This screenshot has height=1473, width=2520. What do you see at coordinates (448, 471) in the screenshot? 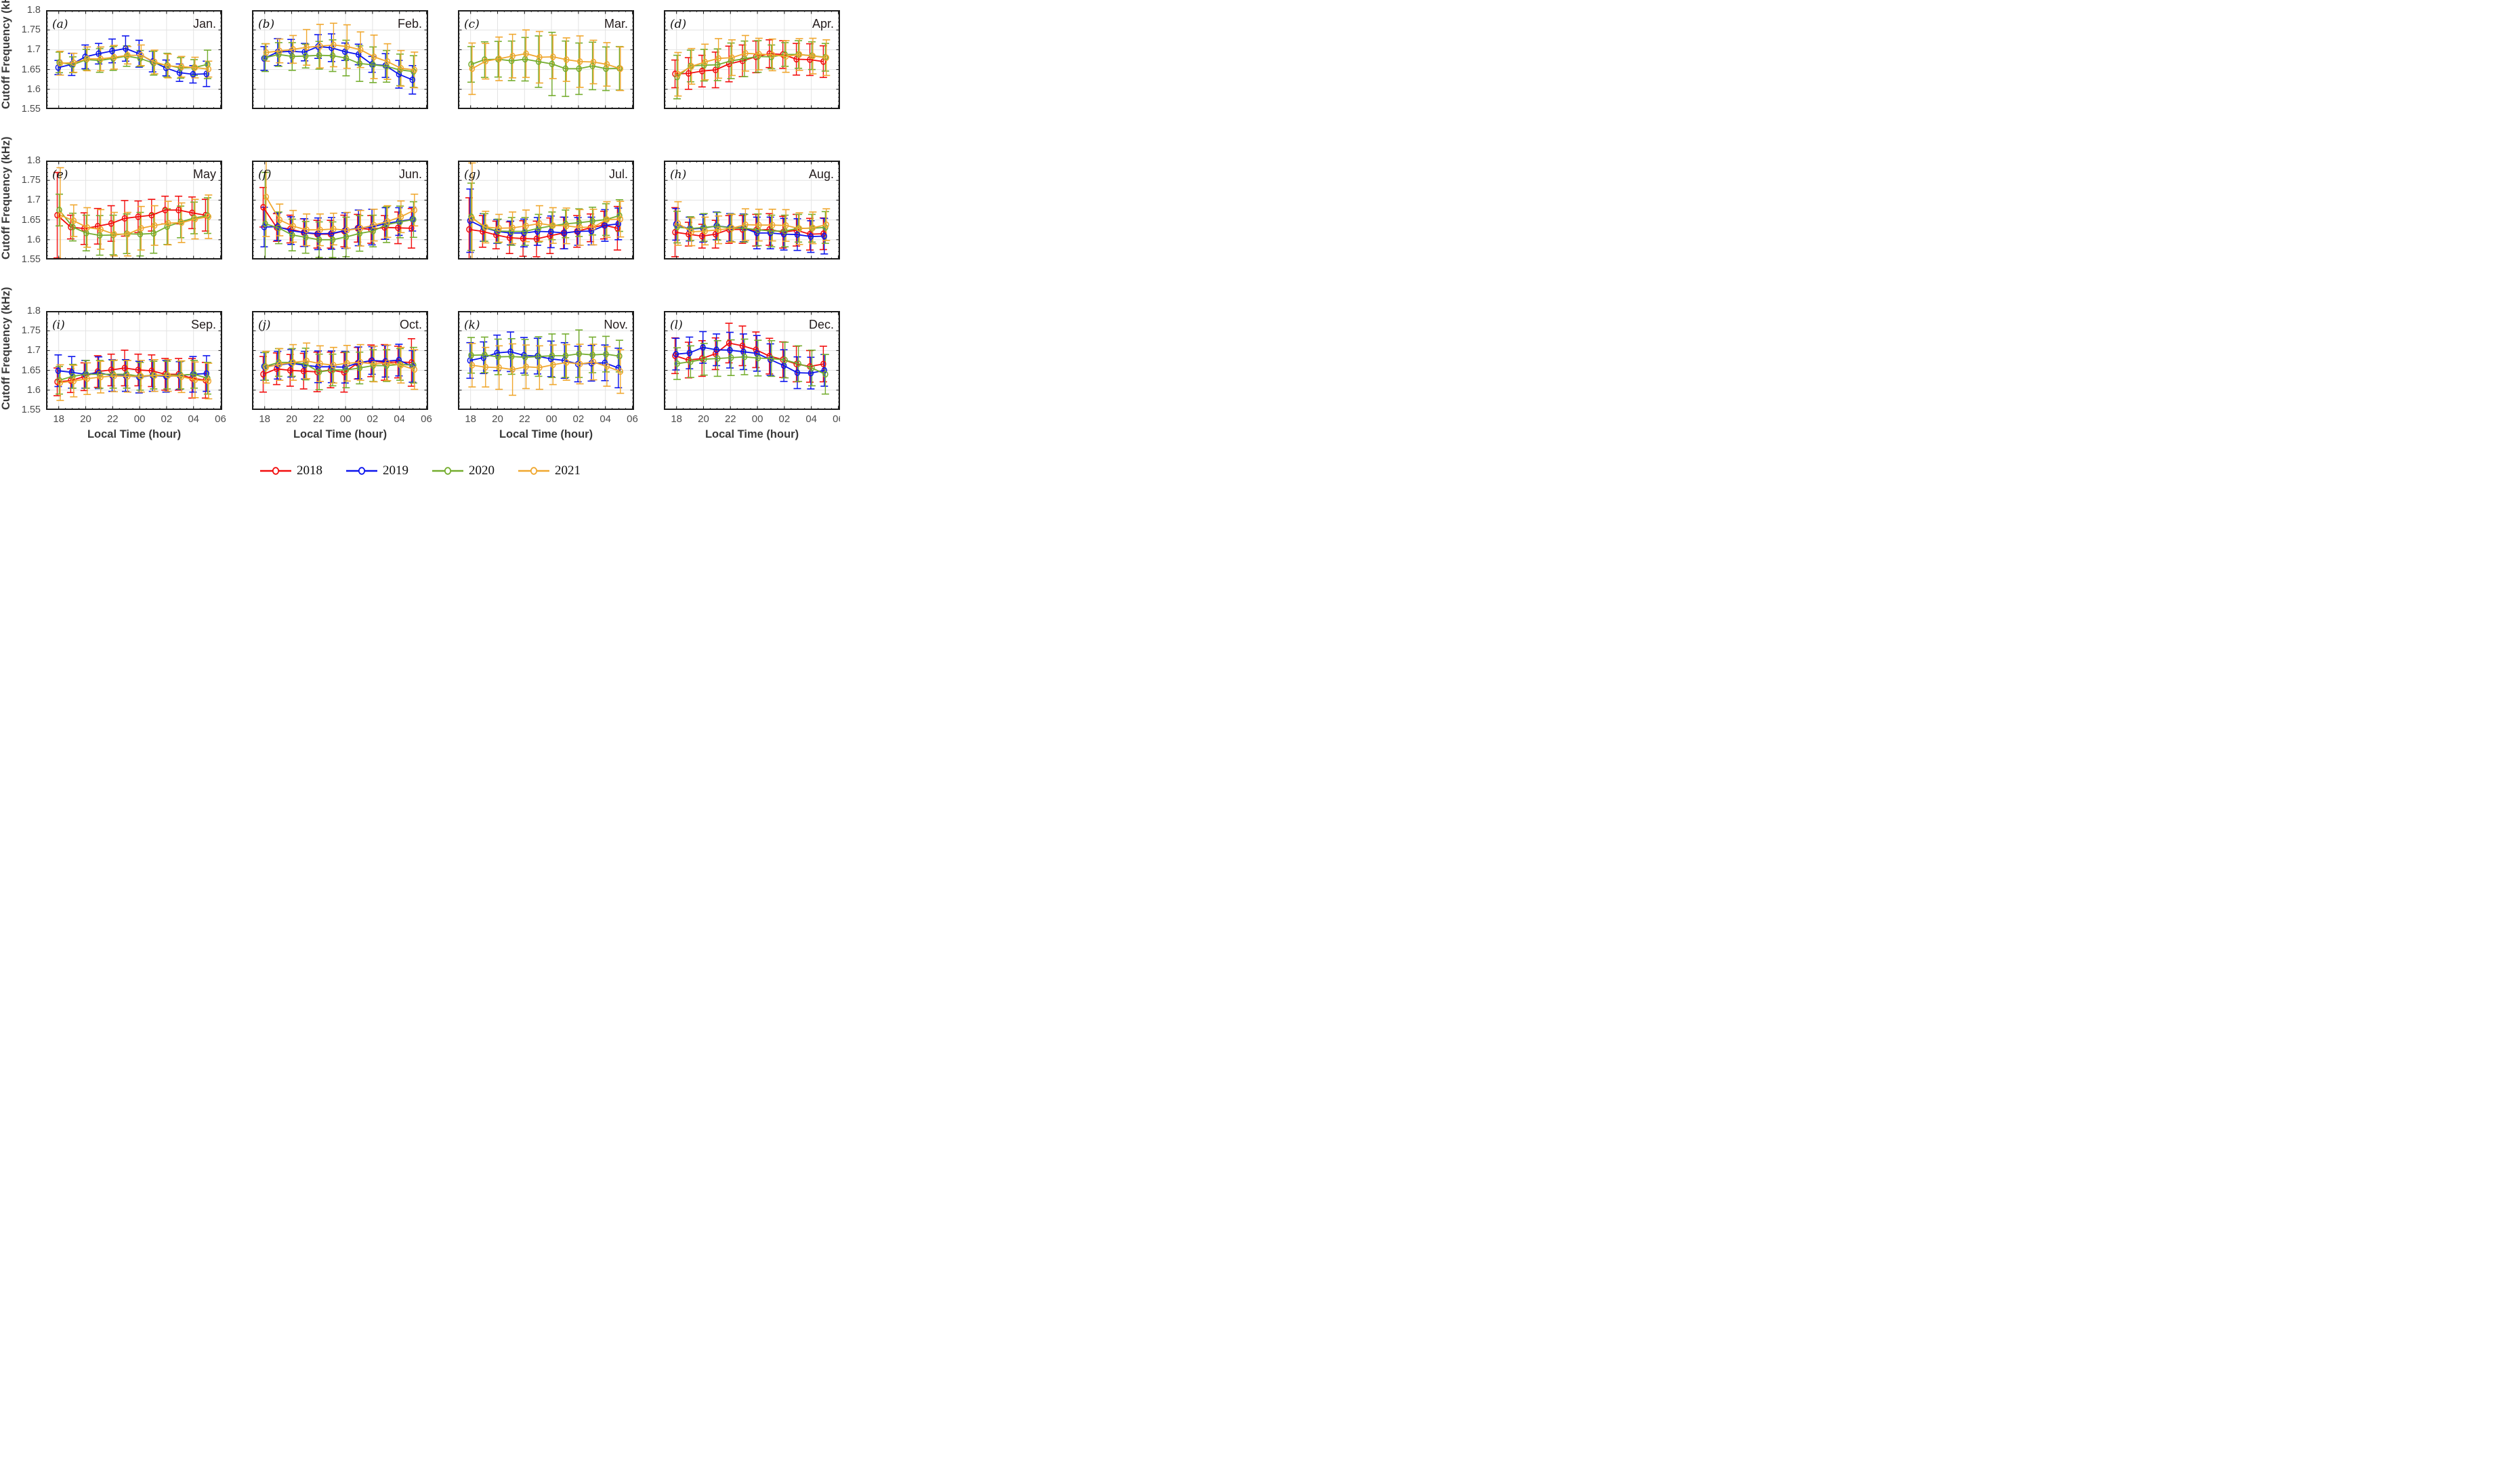
I see `legend-marker-2020` at bounding box center [448, 471].